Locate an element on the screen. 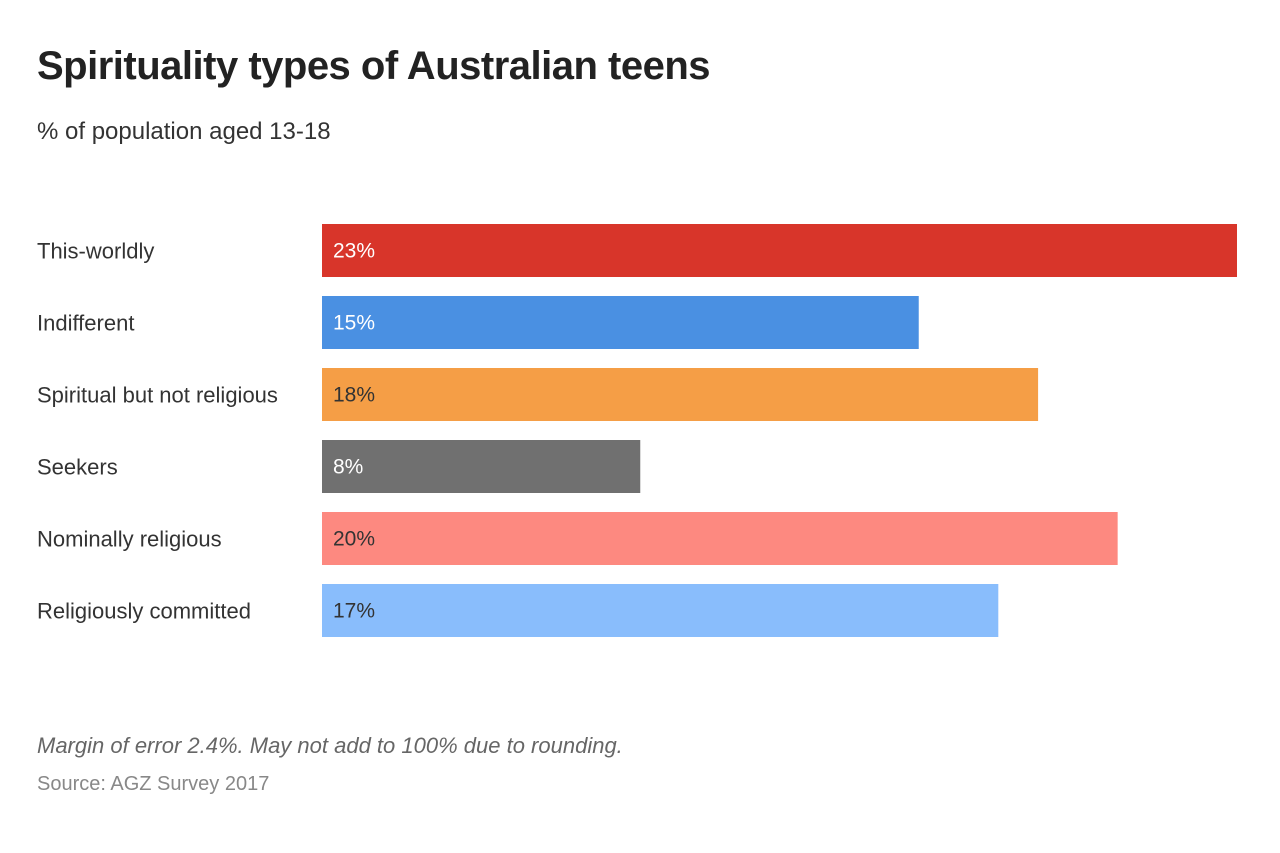  category-label: Religiously committed is located at coordinates (144, 611).